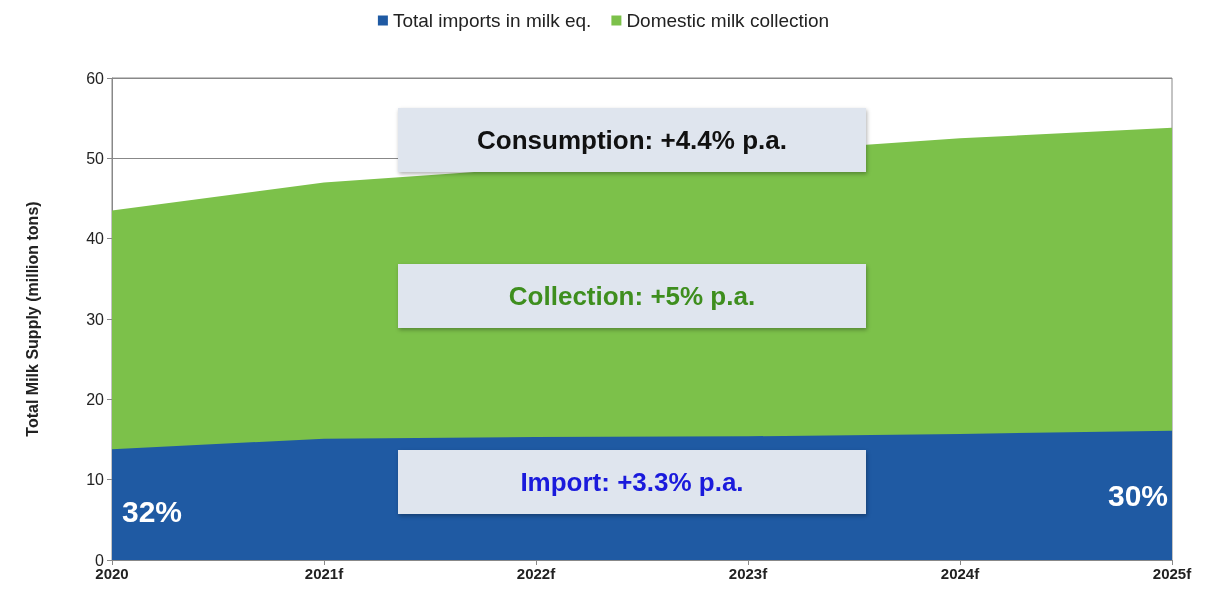 This screenshot has width=1207, height=596. I want to click on annotation: 32%, so click(152, 512).